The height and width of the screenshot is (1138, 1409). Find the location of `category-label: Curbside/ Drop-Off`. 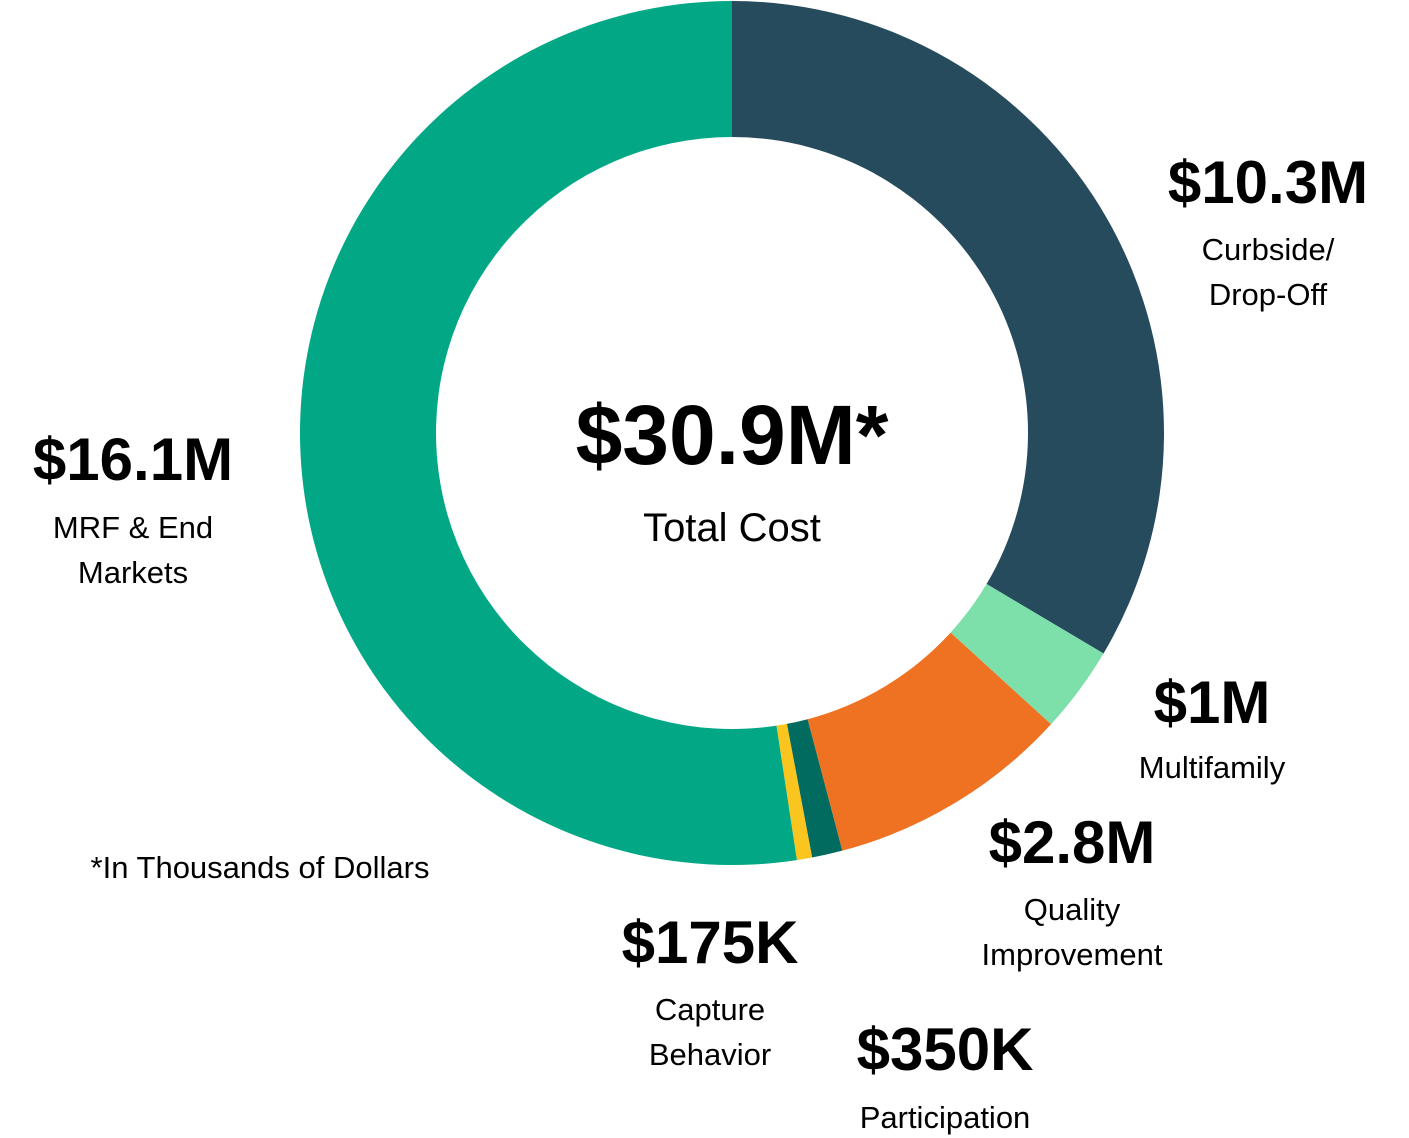

category-label: Curbside/ Drop-Off is located at coordinates (1268, 272).